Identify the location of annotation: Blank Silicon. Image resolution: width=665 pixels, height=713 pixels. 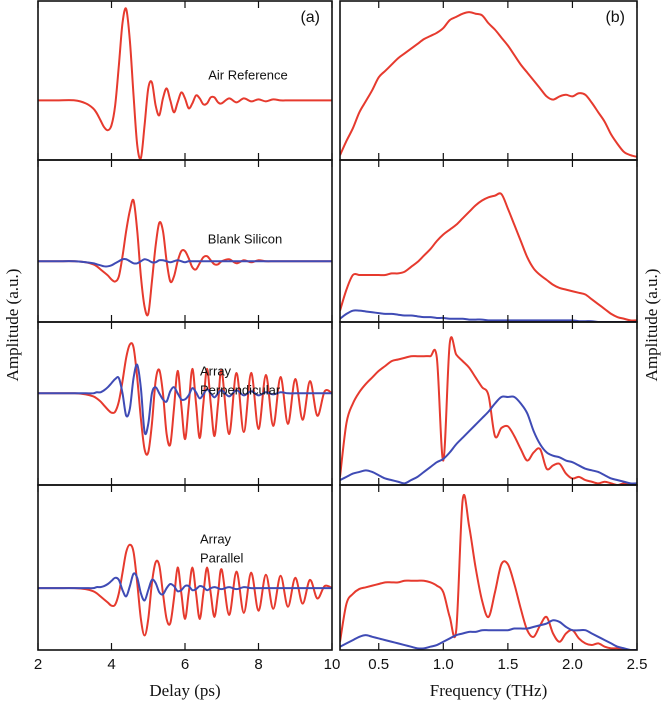
(245, 238).